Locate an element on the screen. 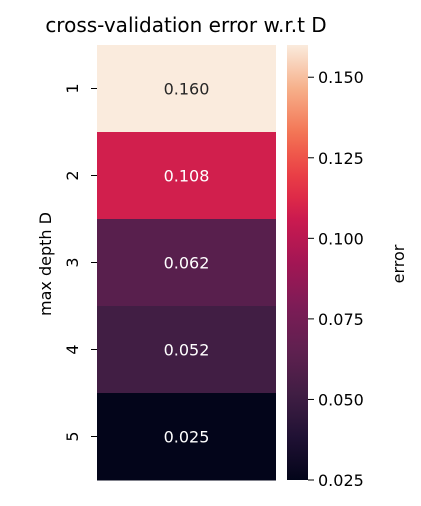 Image resolution: width=421 pixels, height=506 pixels. cell-value-label: 0.108 is located at coordinates (187, 176).